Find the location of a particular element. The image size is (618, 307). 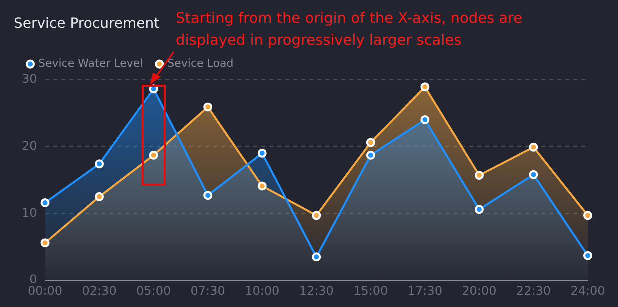

chart-title: Service Procurement is located at coordinates (87, 24).